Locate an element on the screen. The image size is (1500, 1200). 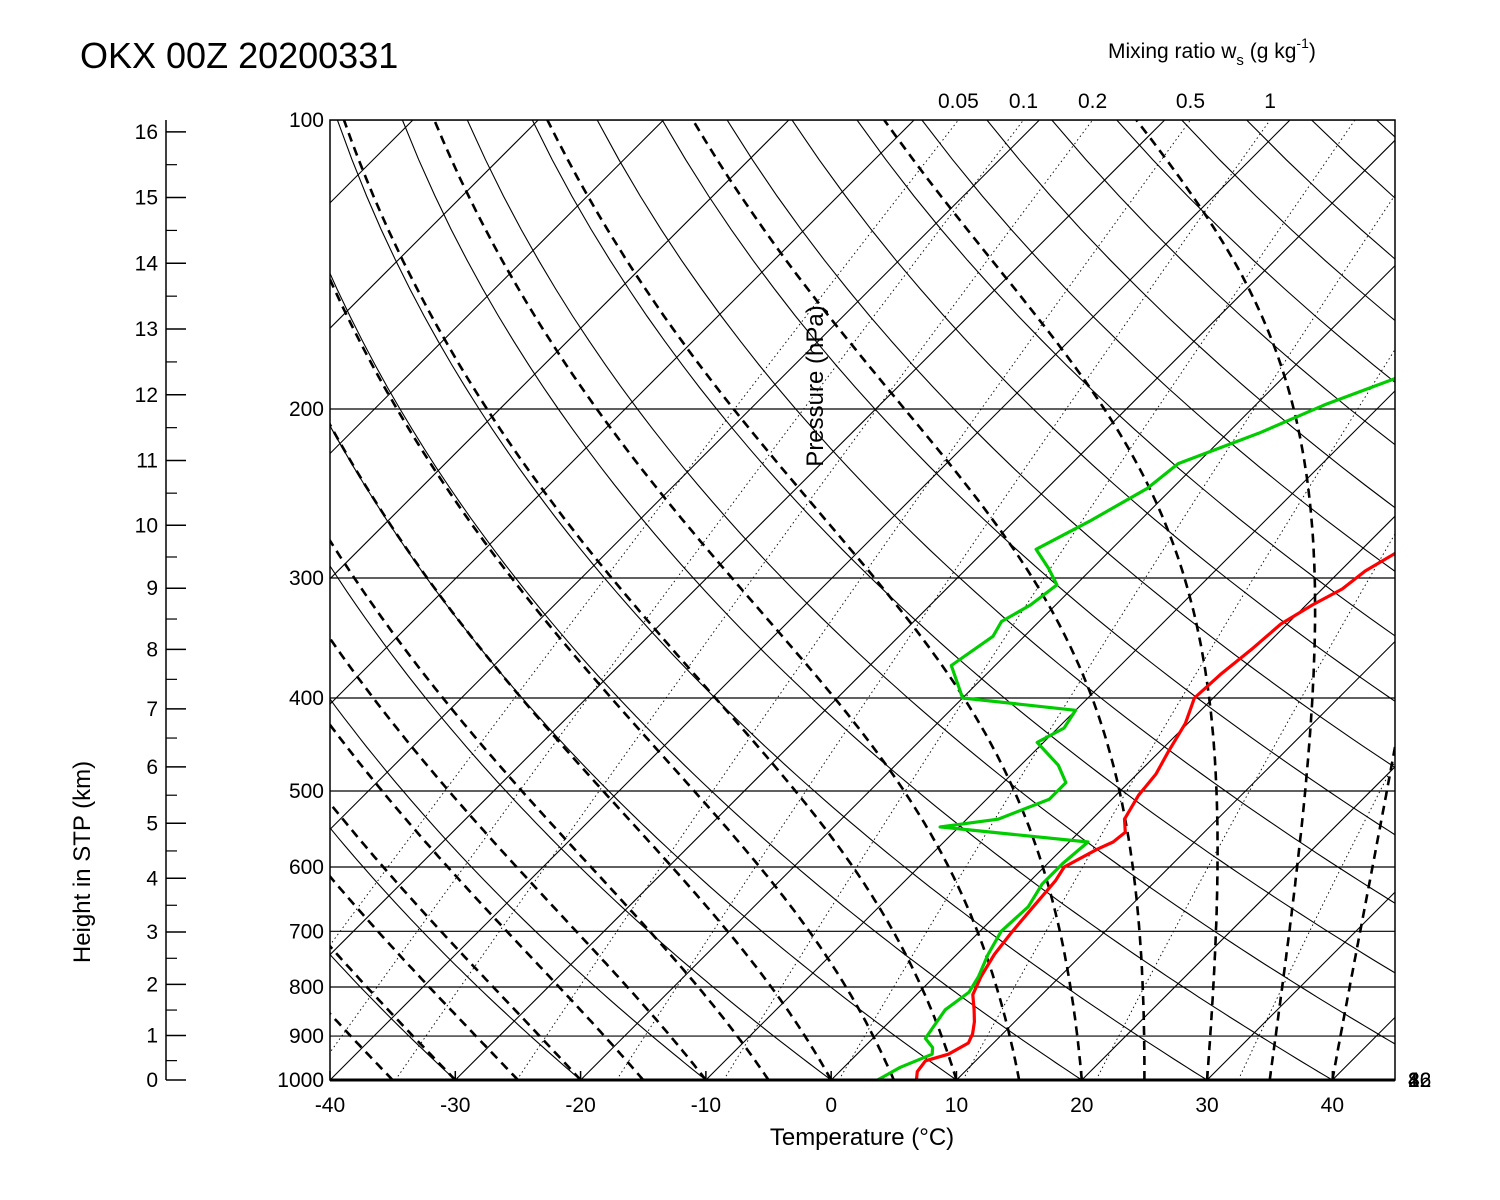
x-tick-label: -20 is located at coordinates (580, 1105).